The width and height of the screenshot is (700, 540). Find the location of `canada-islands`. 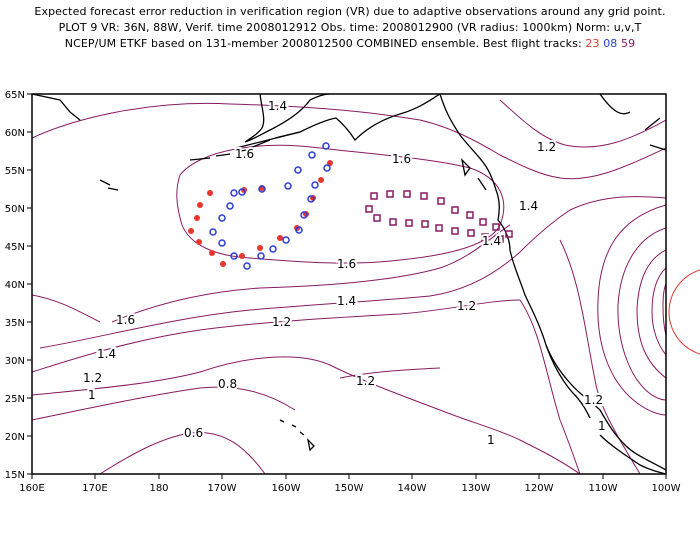

canada-islands is located at coordinates (473, 174).